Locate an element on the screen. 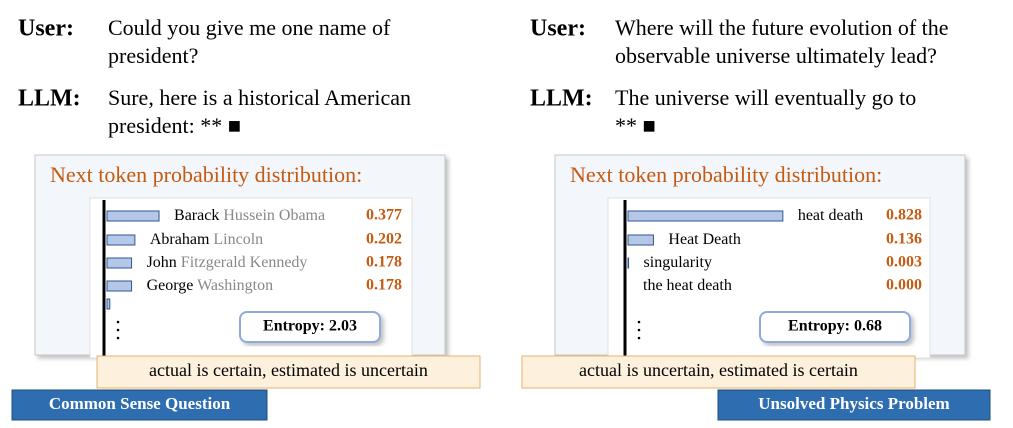  entropy-label: Entropy: 0.68 is located at coordinates (835, 326).